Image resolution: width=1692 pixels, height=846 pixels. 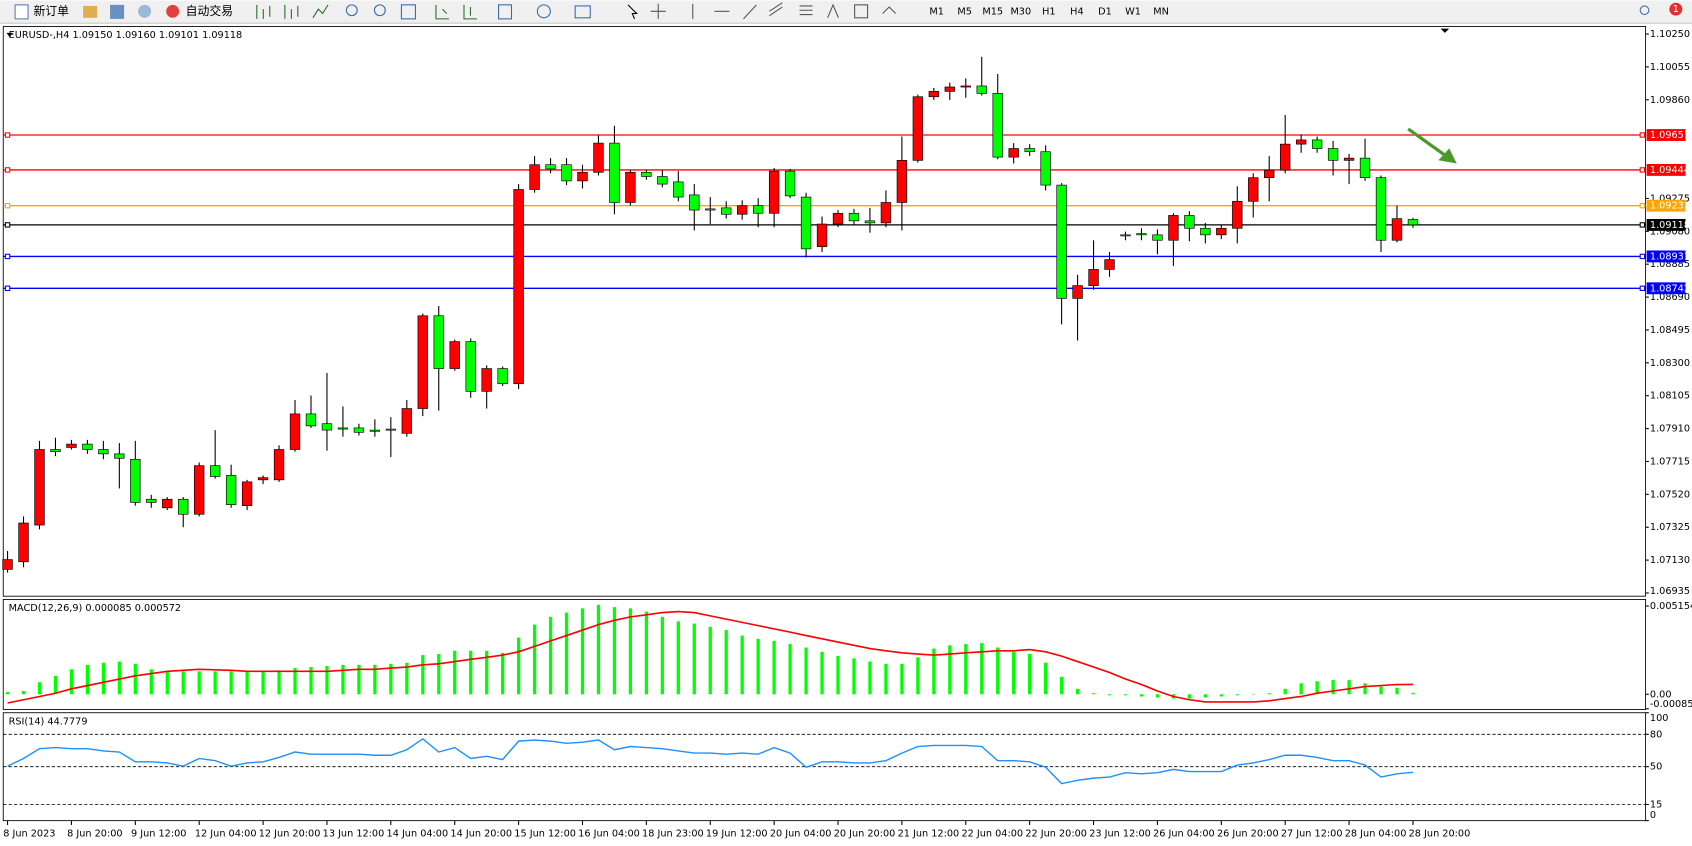 I want to click on new-order-button: 新订单, so click(x=41, y=12).